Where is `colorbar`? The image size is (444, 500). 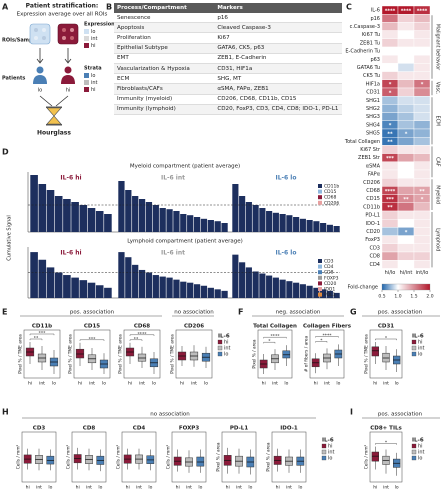
colorbar is located at coordinates (406, 287).